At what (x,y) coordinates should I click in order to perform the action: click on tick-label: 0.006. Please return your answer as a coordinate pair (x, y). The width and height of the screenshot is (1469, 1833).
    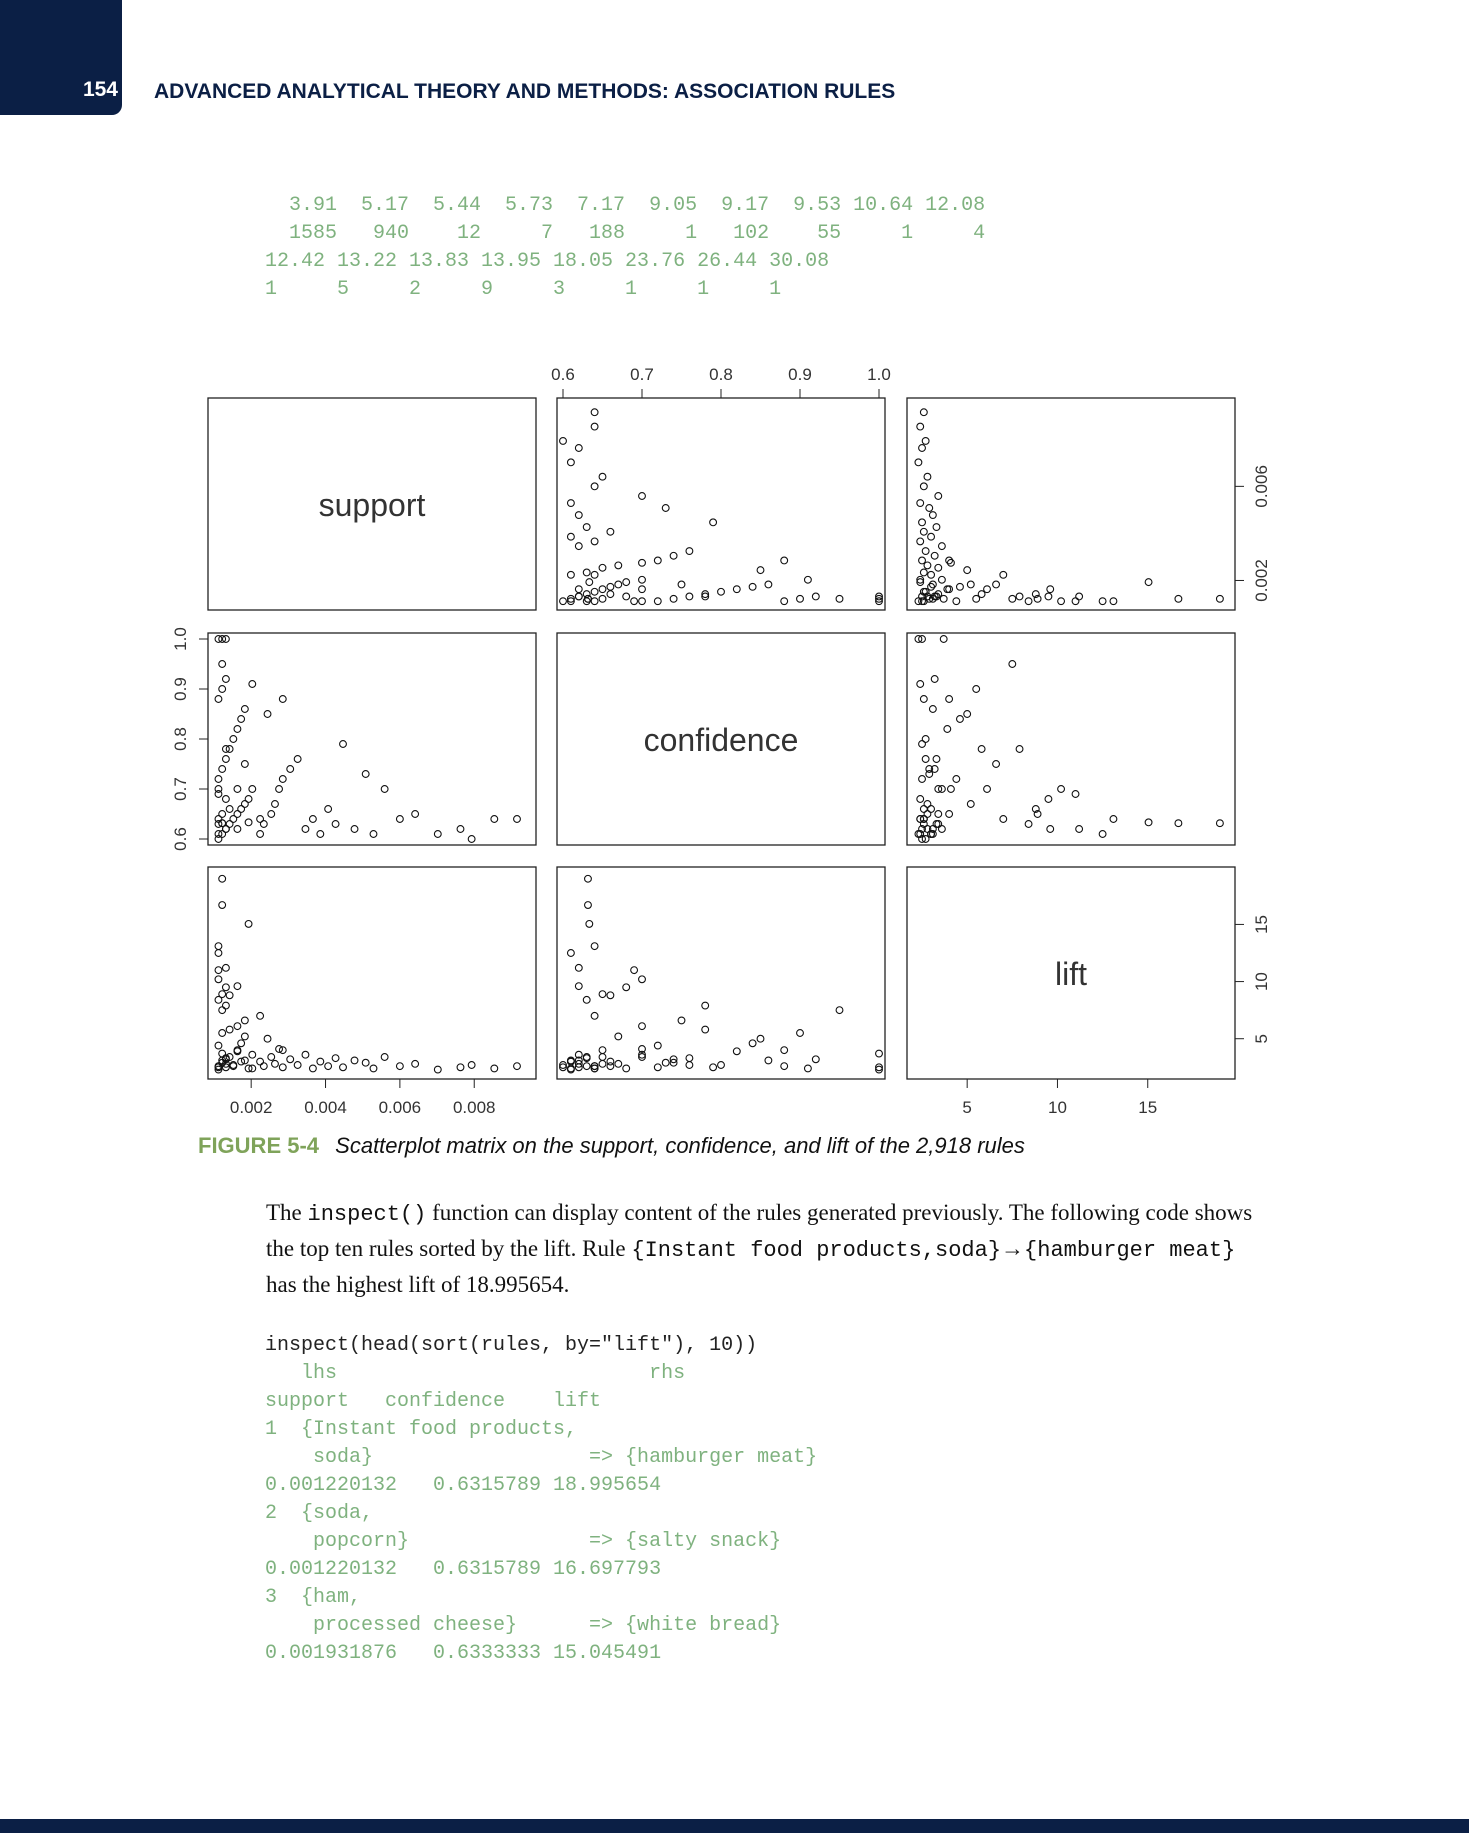
    Looking at the image, I should click on (1261, 486).